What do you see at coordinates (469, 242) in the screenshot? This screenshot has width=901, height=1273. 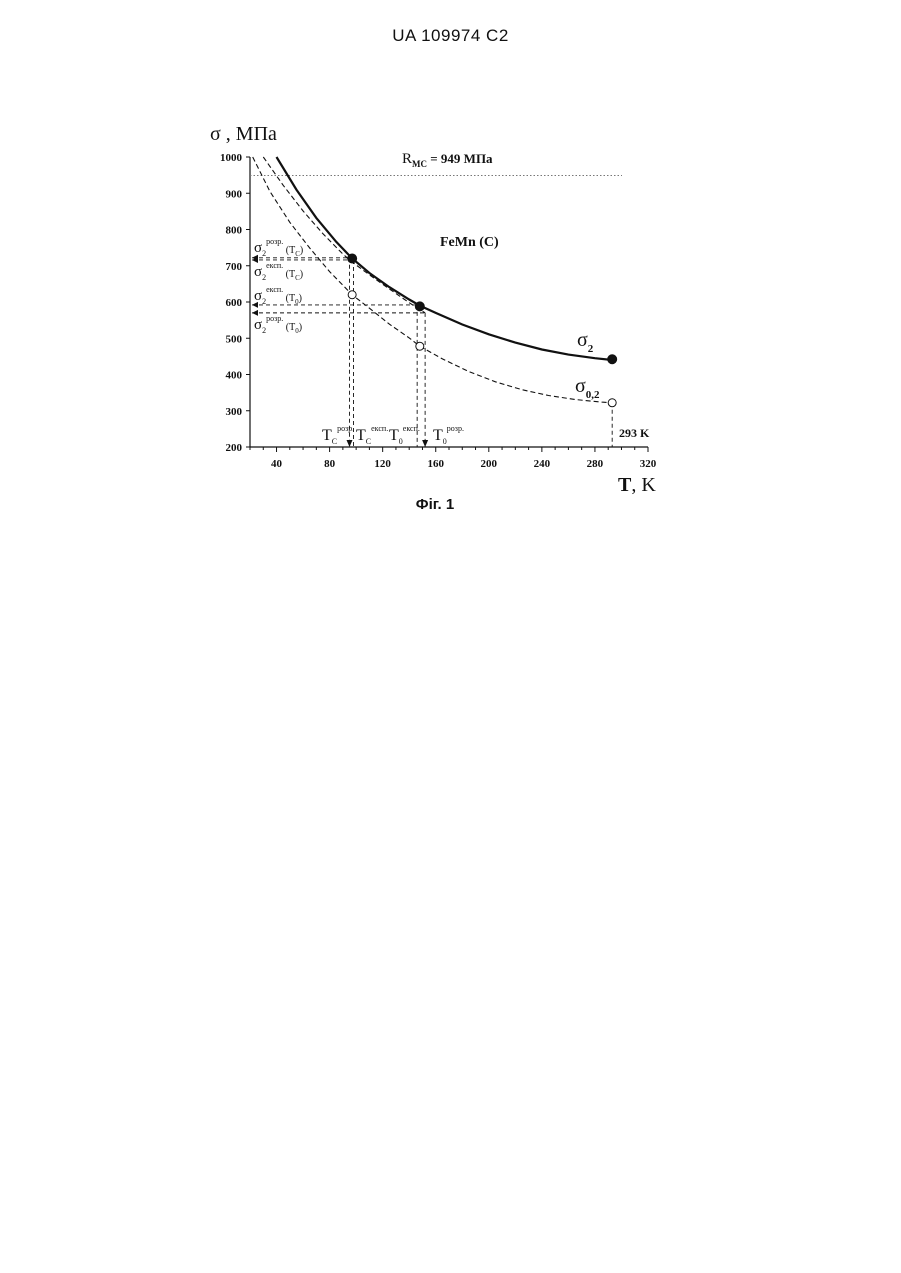 I see `material-label: FeMn (C)` at bounding box center [469, 242].